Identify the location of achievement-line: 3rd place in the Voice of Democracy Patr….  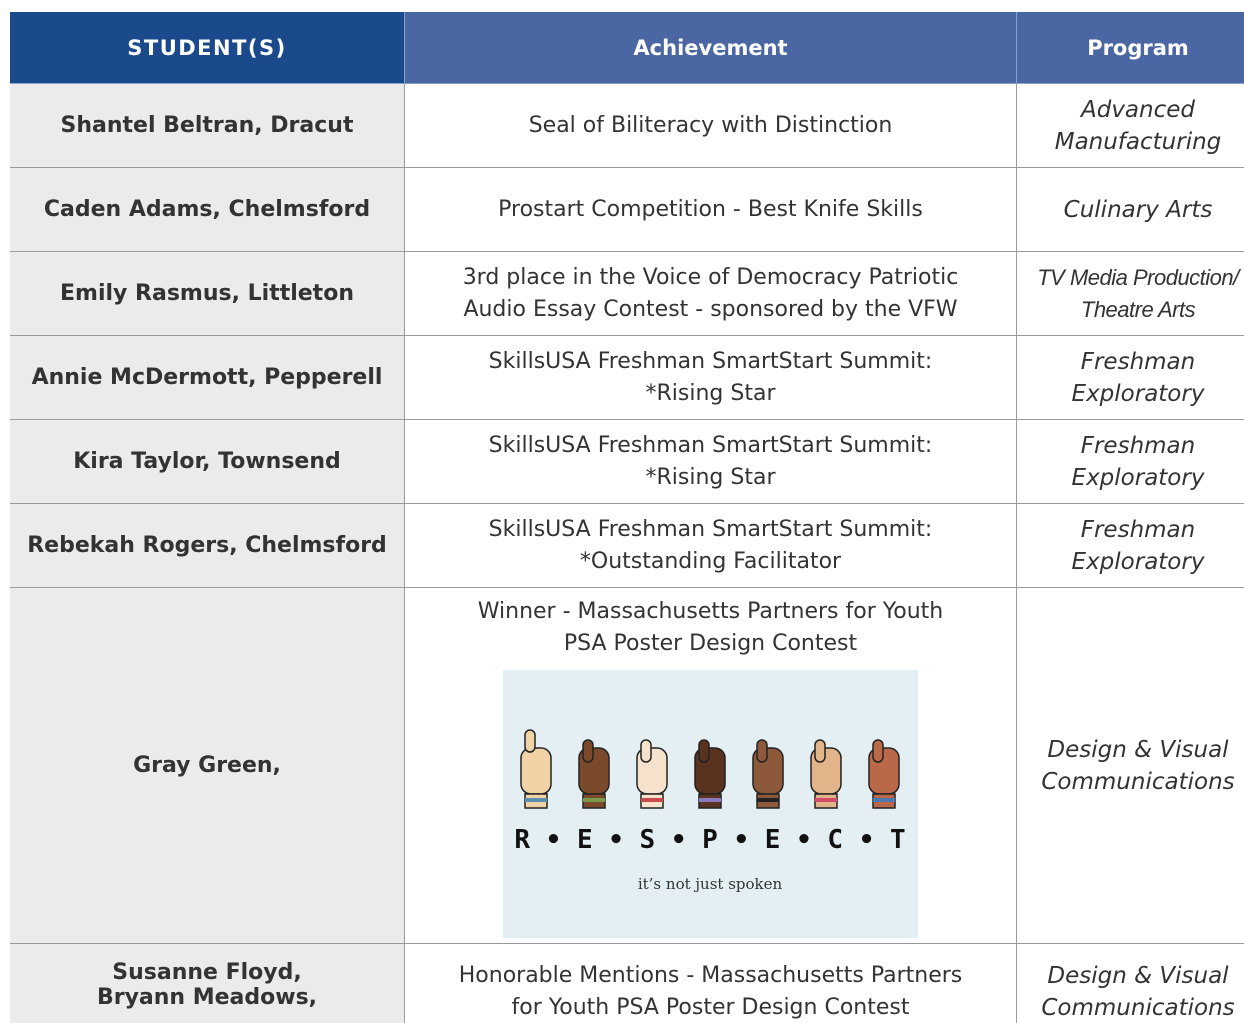
(710, 277).